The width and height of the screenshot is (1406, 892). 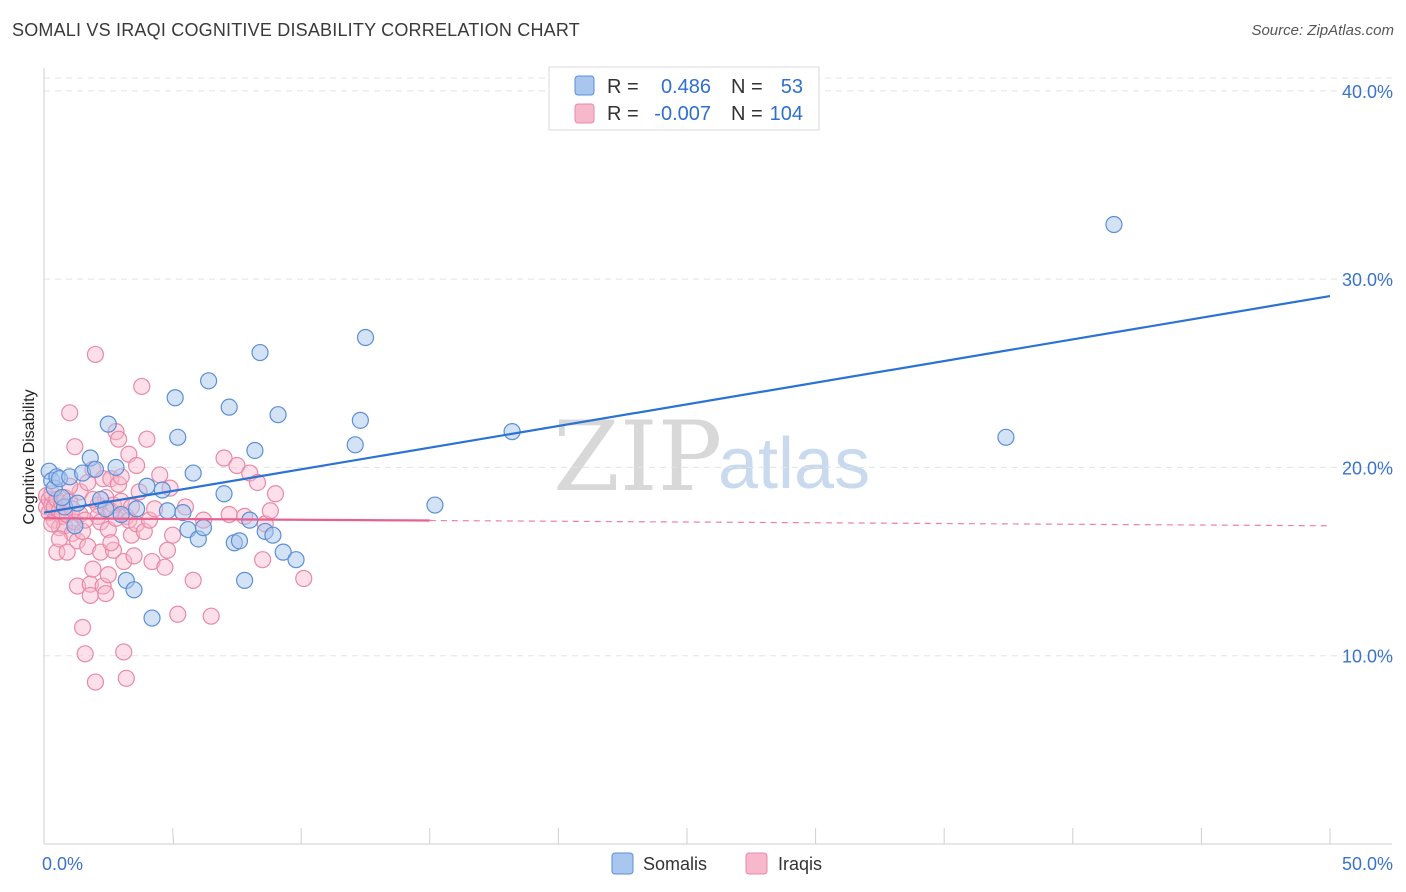 I want to click on somali-r-value: 0.486, so click(x=686, y=87).